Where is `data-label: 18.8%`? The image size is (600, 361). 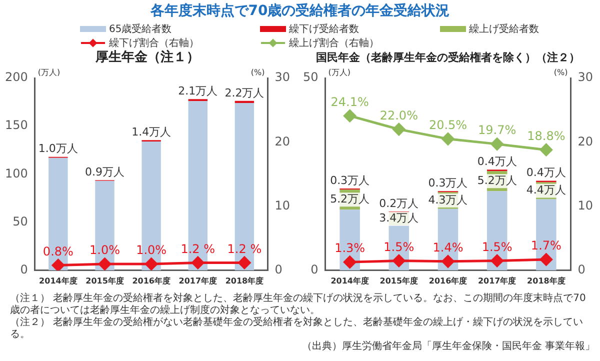
data-label: 18.8% is located at coordinates (546, 135).